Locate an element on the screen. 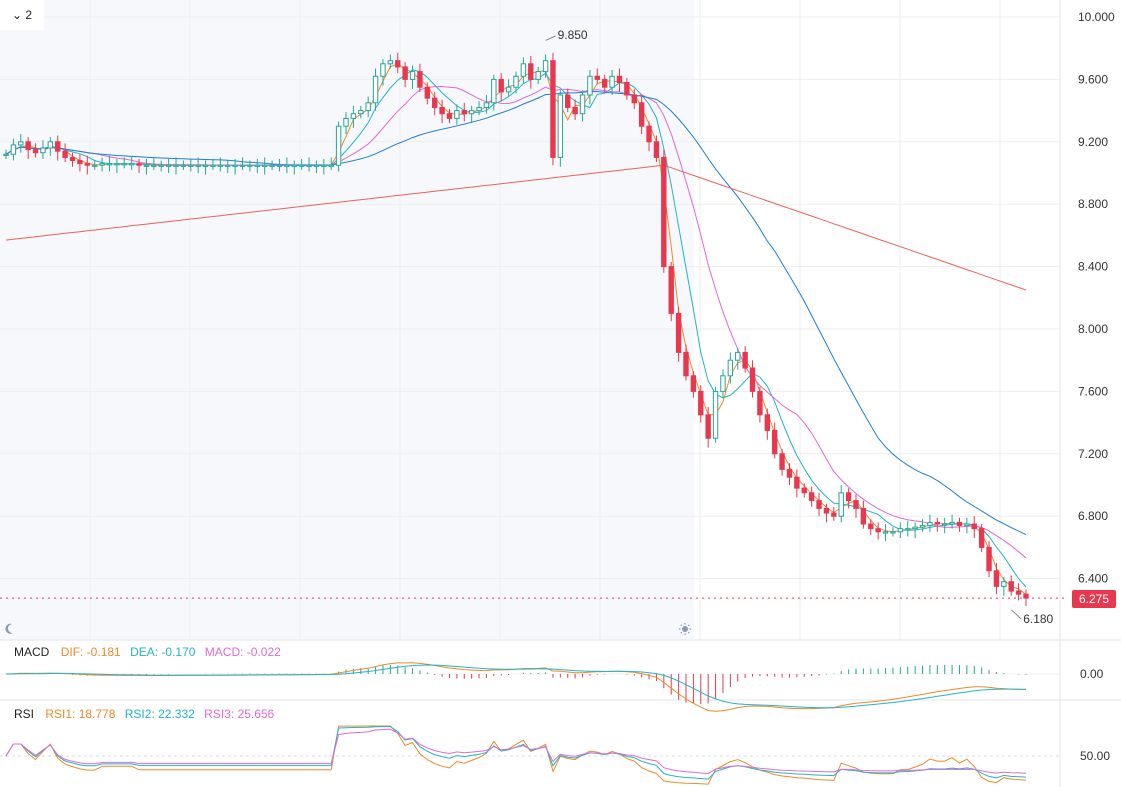 The image size is (1121, 787). price-tick-label: 7.600 is located at coordinates (1093, 391).